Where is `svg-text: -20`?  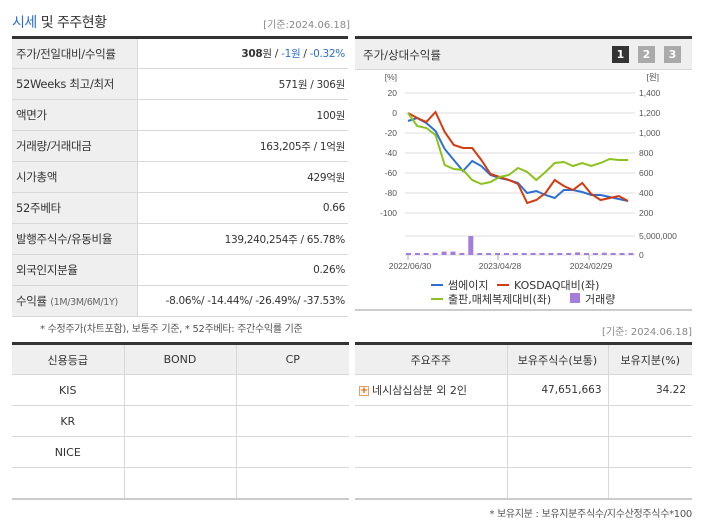
svg-text: -20 is located at coordinates (391, 133).